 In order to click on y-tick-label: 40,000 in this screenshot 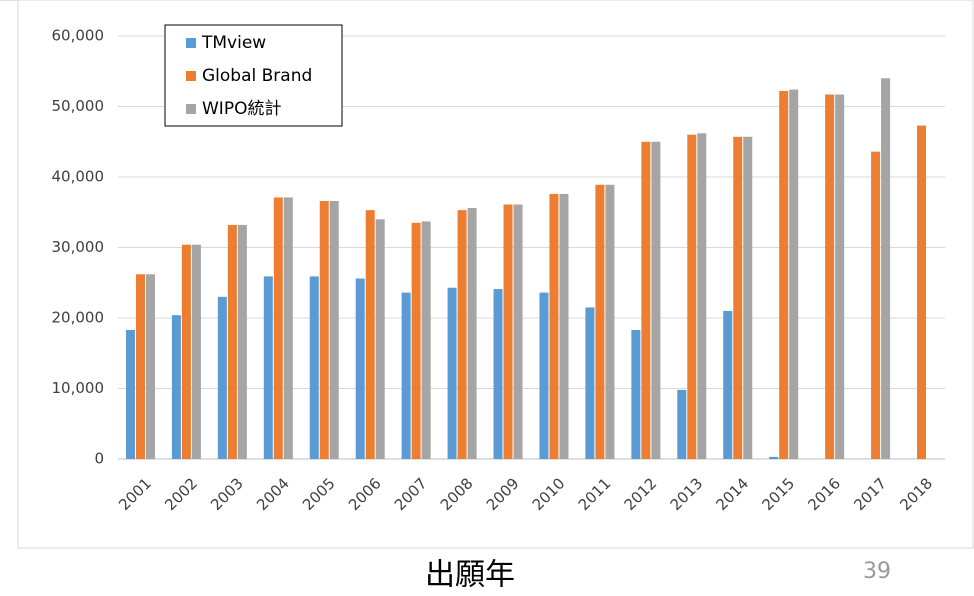, I will do `click(78, 177)`.